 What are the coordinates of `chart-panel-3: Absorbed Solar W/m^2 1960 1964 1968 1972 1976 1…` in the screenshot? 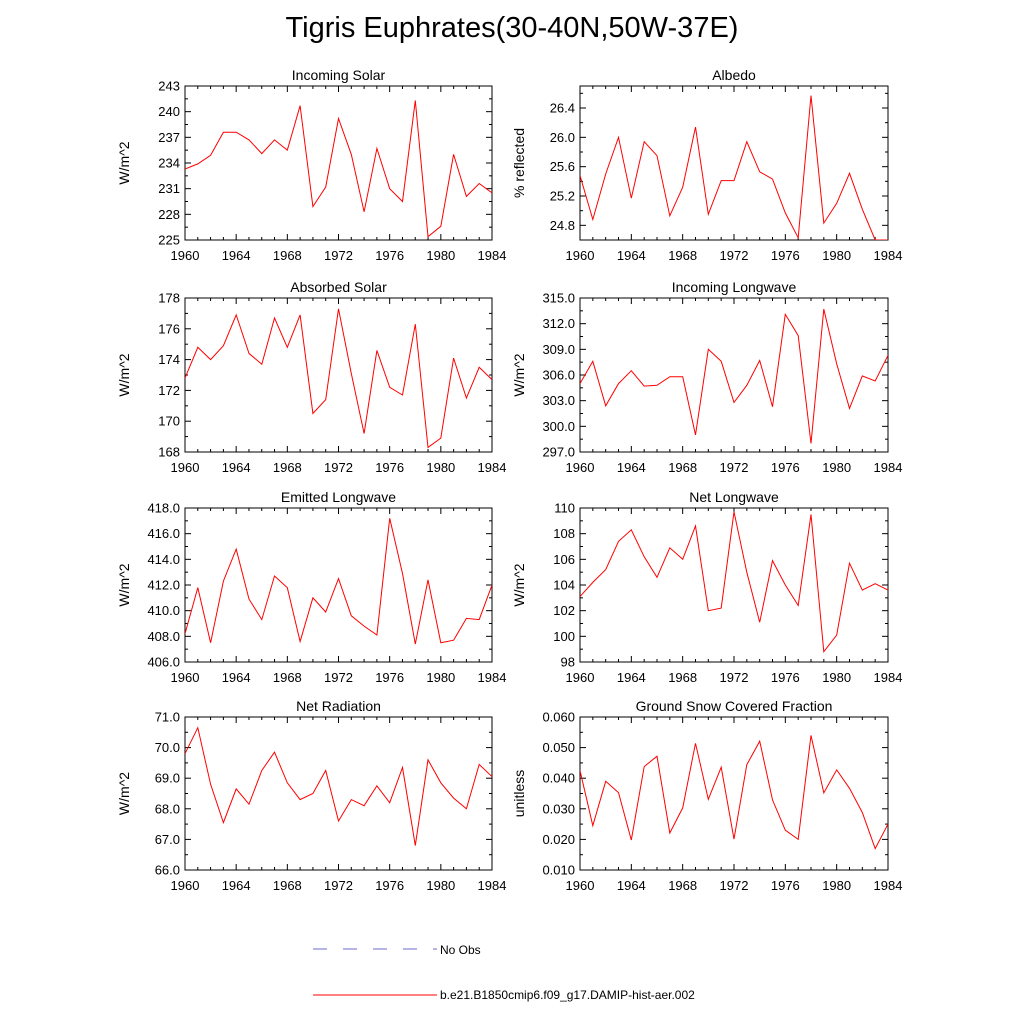 It's located at (311, 377).